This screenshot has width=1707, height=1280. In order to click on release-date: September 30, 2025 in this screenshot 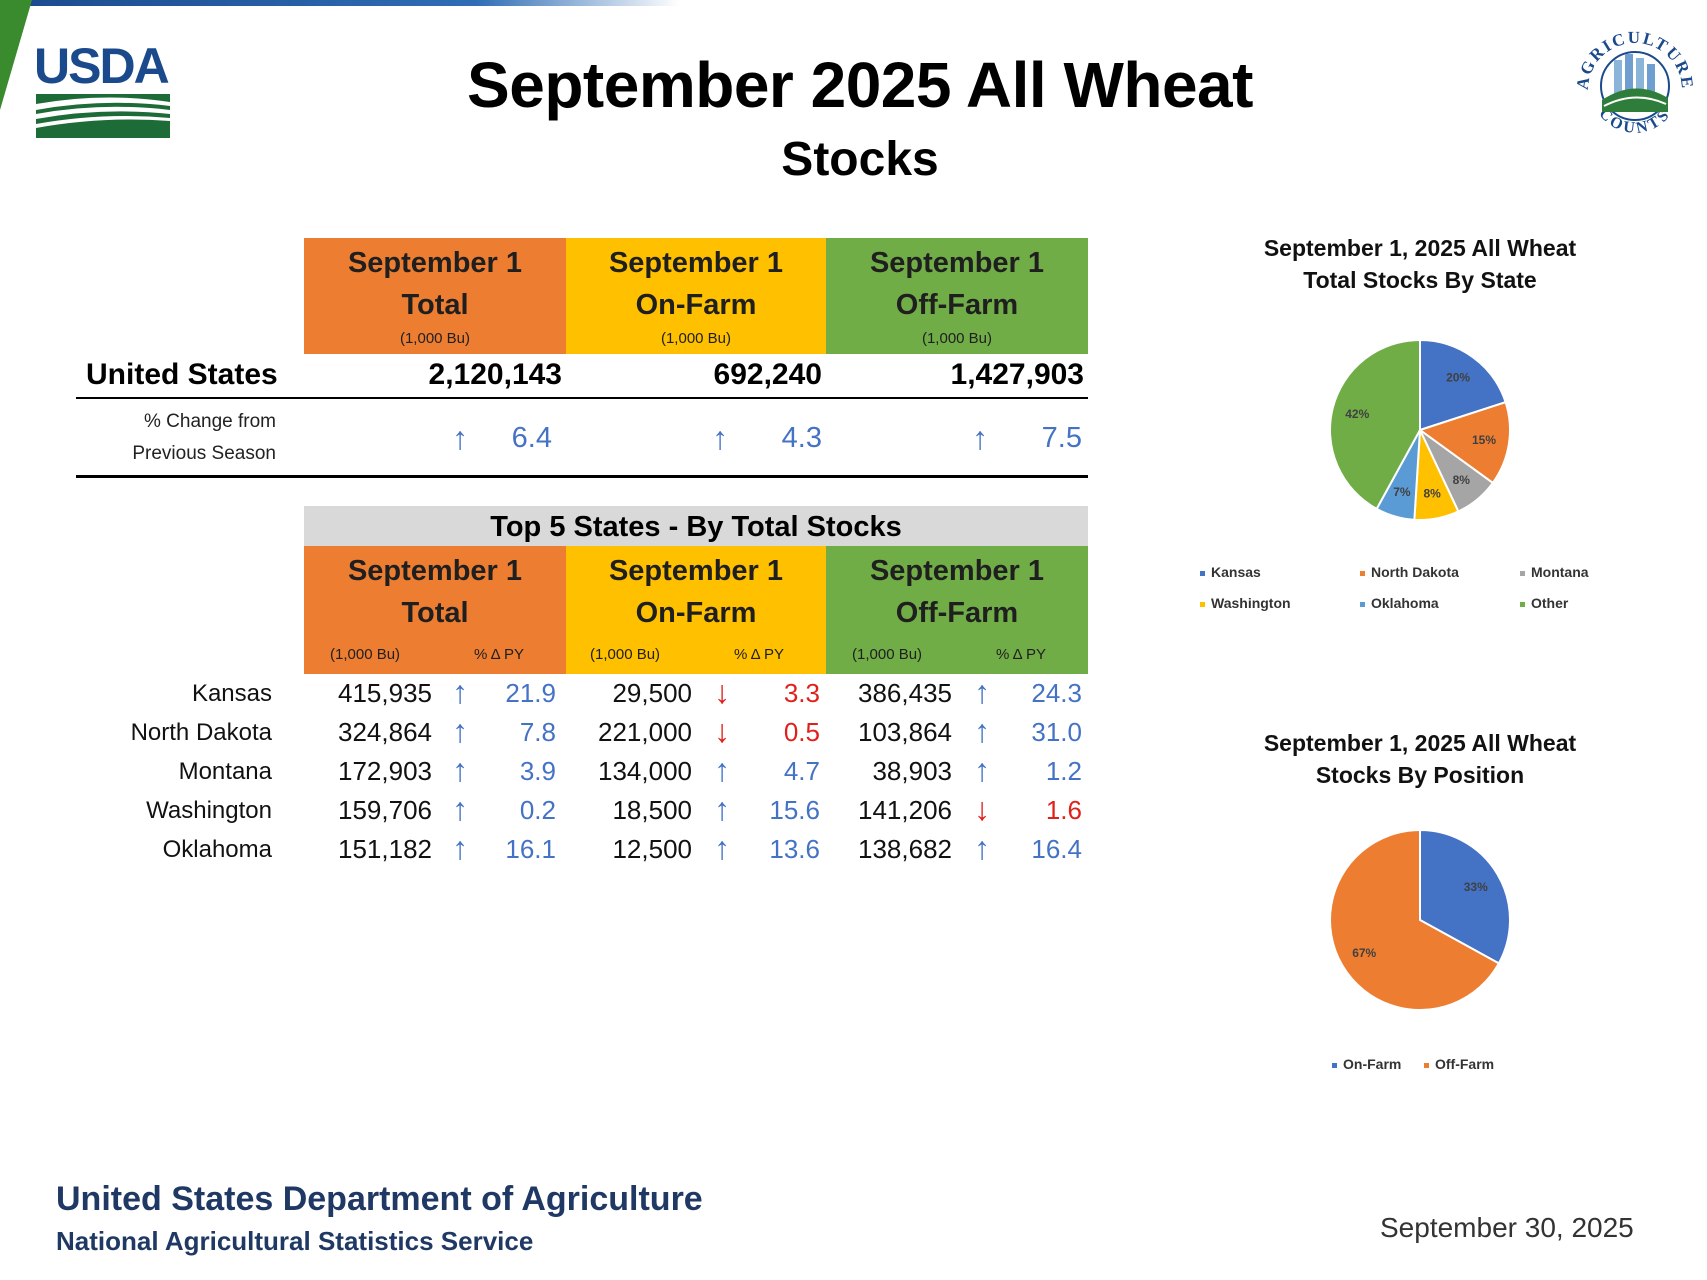, I will do `click(1507, 1227)`.